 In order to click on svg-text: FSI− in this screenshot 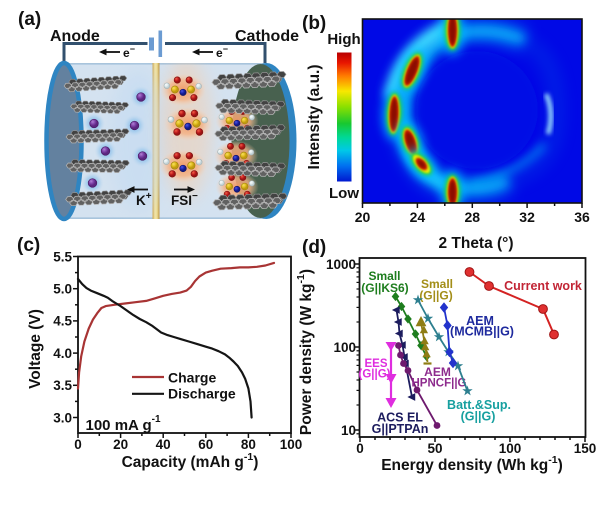, I will do `click(184, 199)`.